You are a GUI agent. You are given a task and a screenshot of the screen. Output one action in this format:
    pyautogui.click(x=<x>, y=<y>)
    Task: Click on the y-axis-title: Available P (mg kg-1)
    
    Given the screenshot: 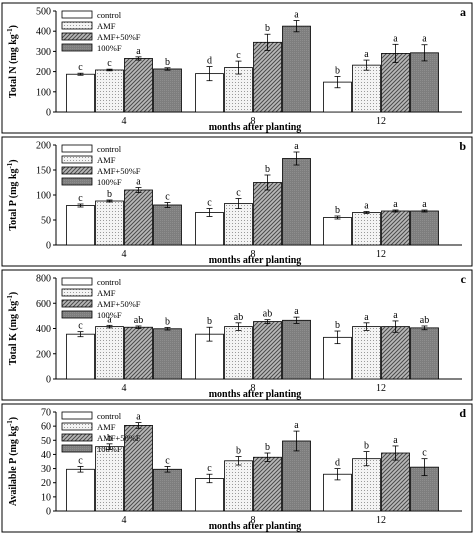 What is the action you would take?
    pyautogui.click(x=12, y=461)
    